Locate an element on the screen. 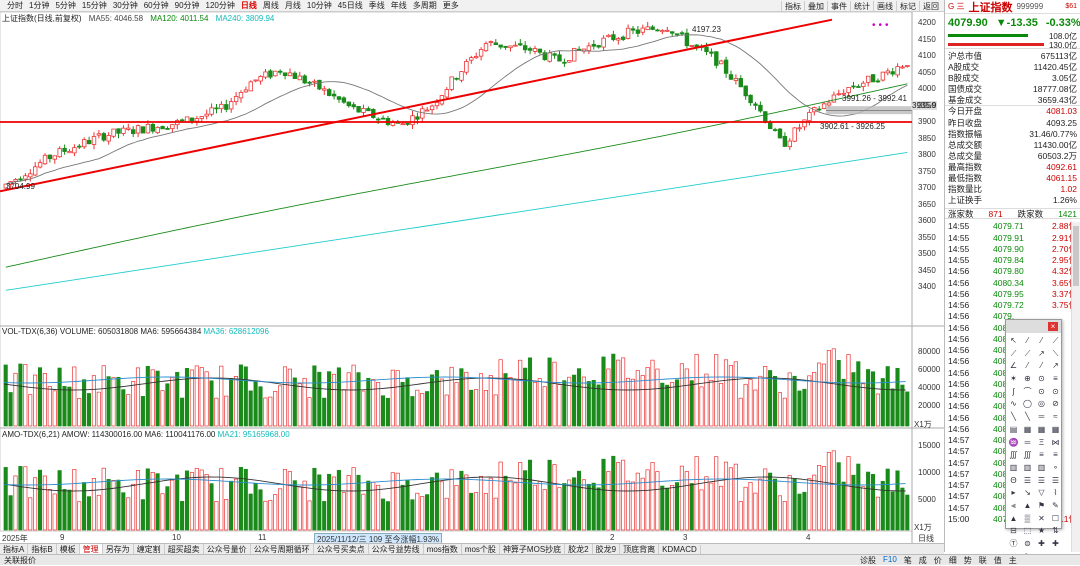  period-tab: 120分钟 is located at coordinates (220, 5).